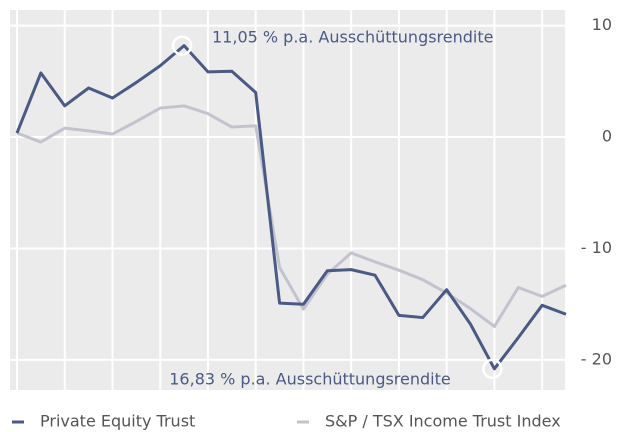 This screenshot has height=432, width=618. What do you see at coordinates (602, 24) in the screenshot?
I see `y-tick-label: 10` at bounding box center [602, 24].